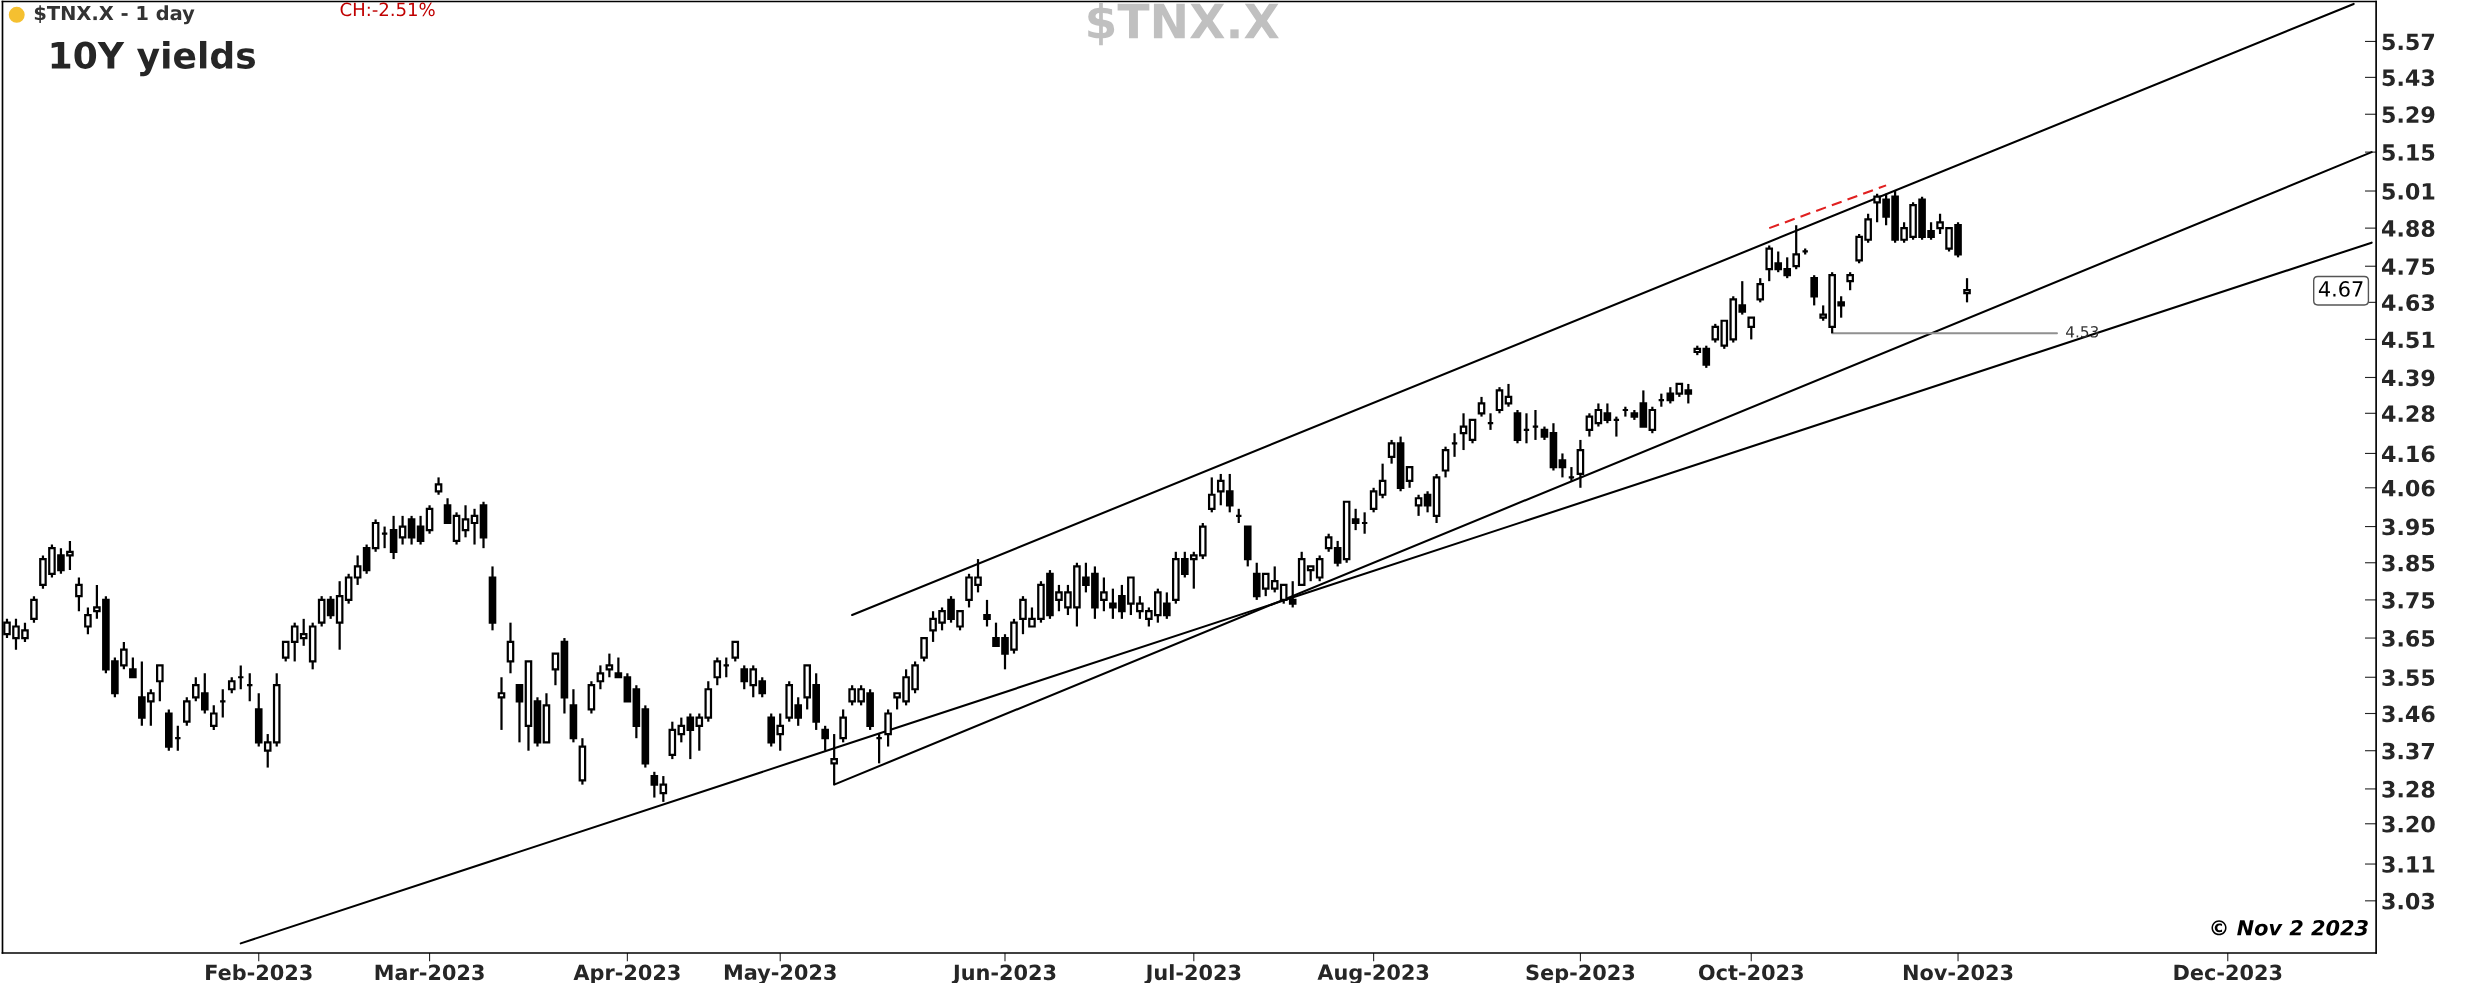 This screenshot has width=2492, height=983. Describe the element at coordinates (2408, 678) in the screenshot. I see `y-tick-label: 3.55` at that location.